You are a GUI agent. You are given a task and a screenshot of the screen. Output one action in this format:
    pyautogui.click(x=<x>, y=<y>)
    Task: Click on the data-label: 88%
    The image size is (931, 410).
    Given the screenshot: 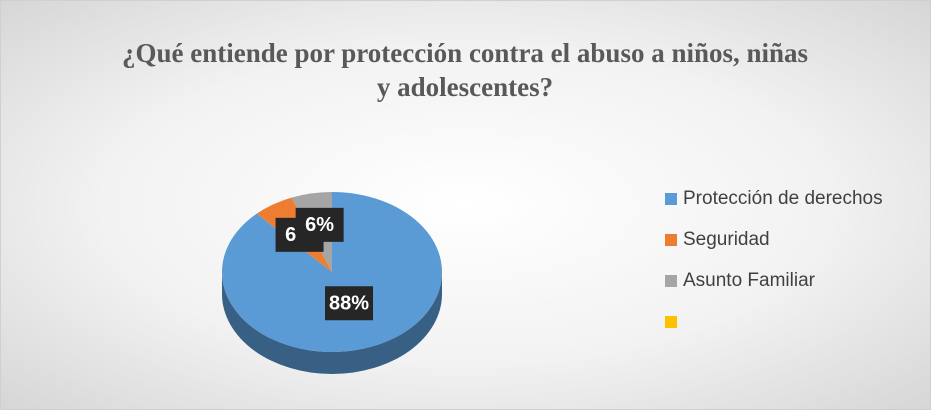 What is the action you would take?
    pyautogui.click(x=349, y=304)
    